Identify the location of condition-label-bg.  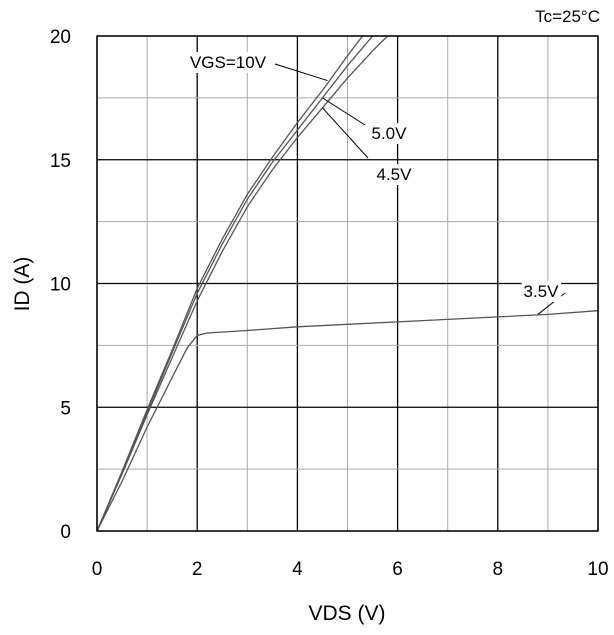
(567, 16).